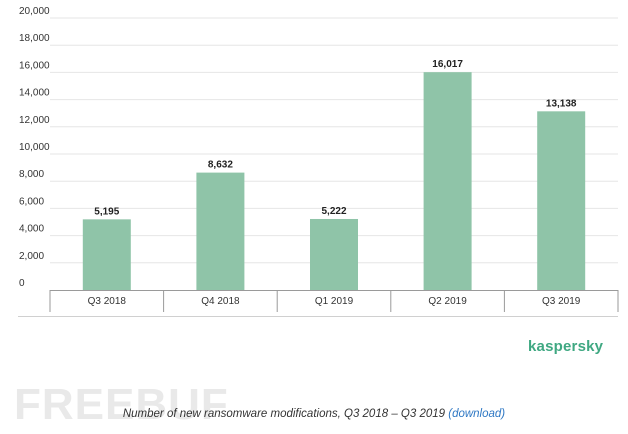  I want to click on brand-logo: kaspersky, so click(566, 346).